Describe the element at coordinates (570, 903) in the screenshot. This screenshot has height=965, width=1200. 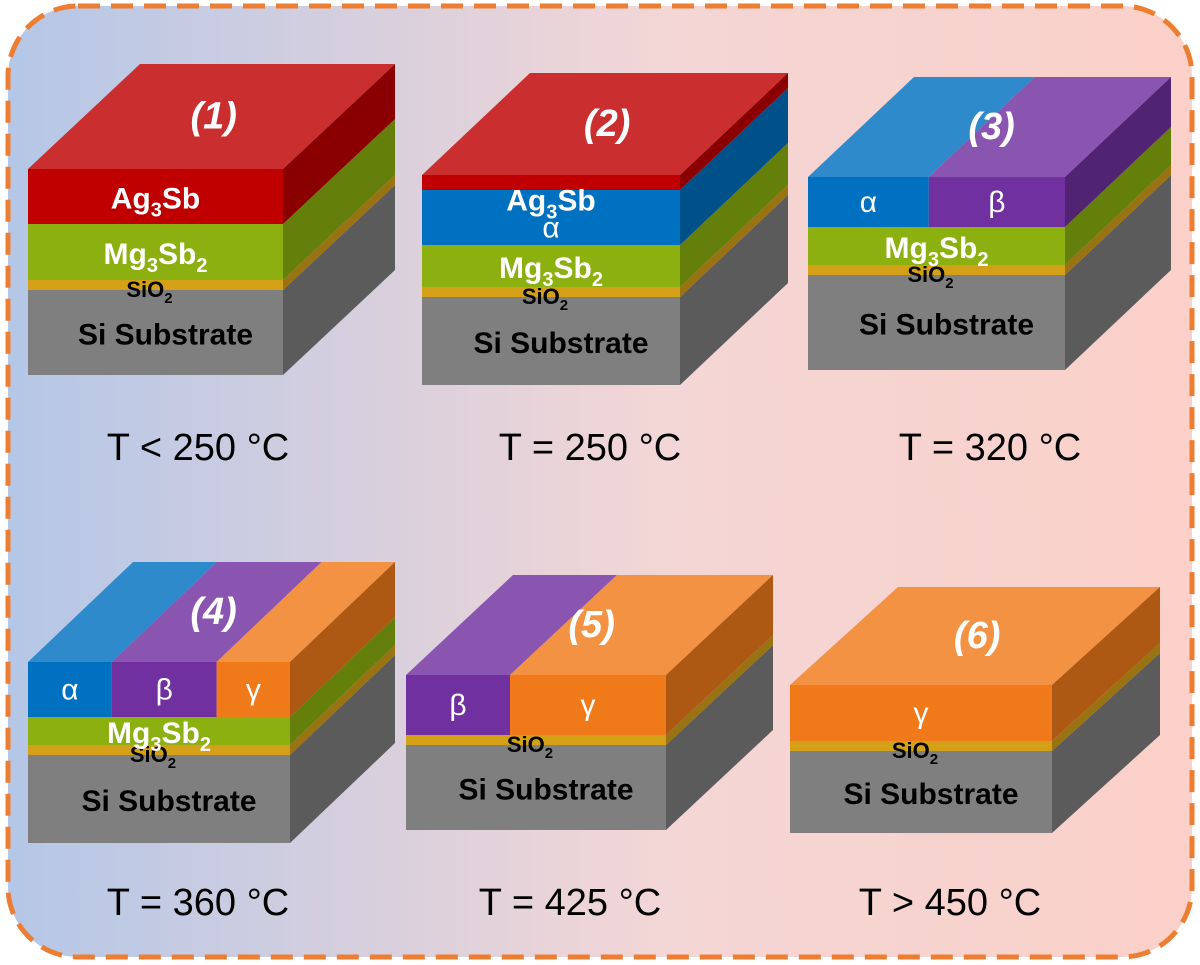
I see `temperature-label: T = 425 °C` at that location.